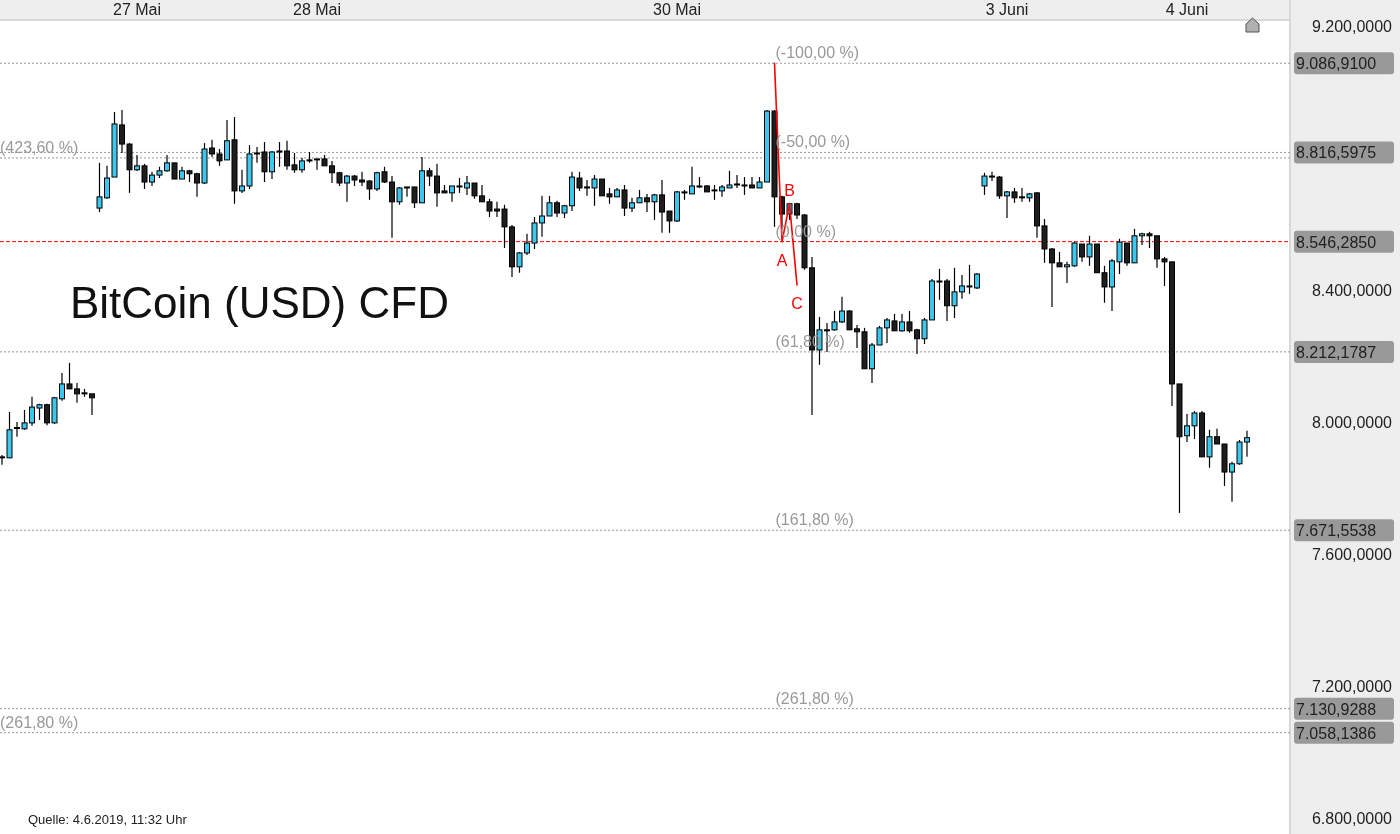  I want to click on x-tick-label: 3 Juni, so click(1007, 9).